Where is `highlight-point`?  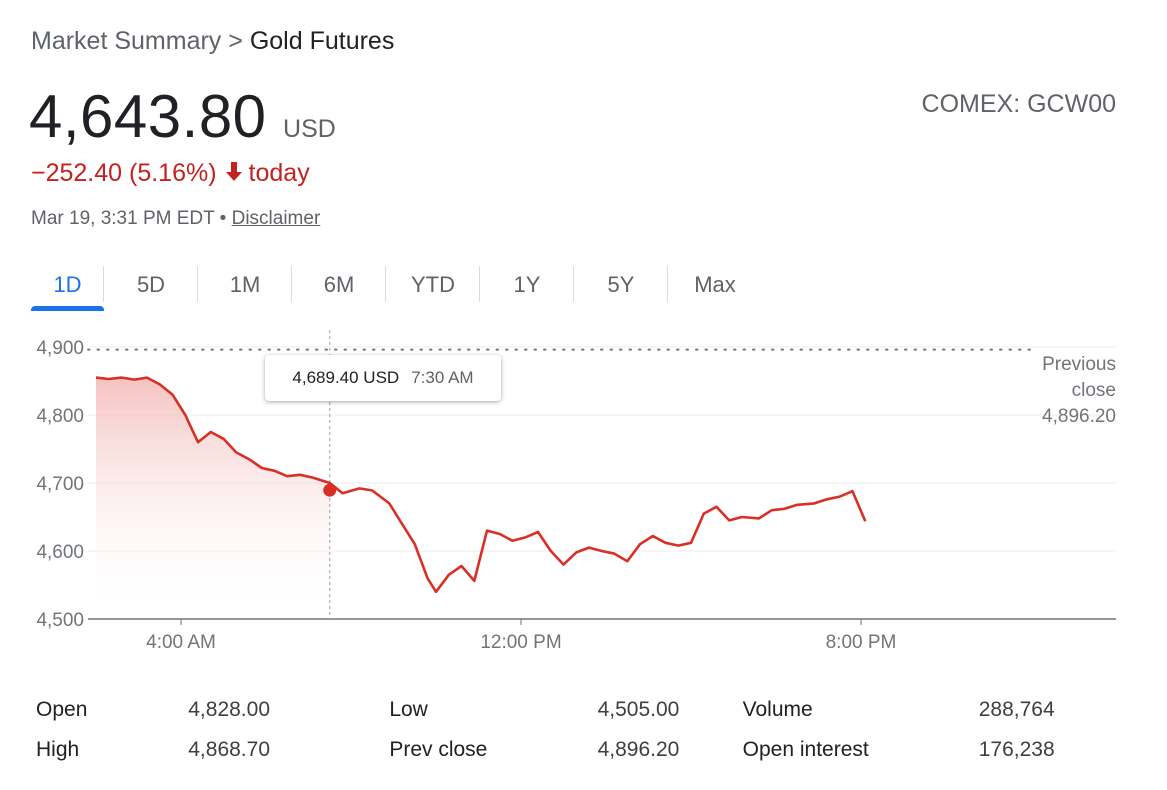
highlight-point is located at coordinates (330, 490).